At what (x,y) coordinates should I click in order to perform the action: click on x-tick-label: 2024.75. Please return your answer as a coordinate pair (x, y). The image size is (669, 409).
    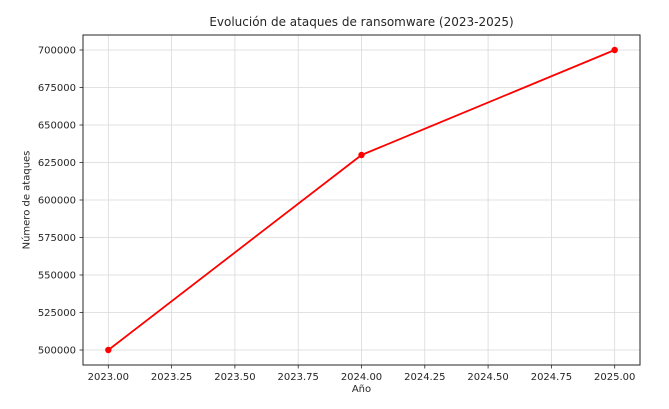
    Looking at the image, I should click on (551, 377).